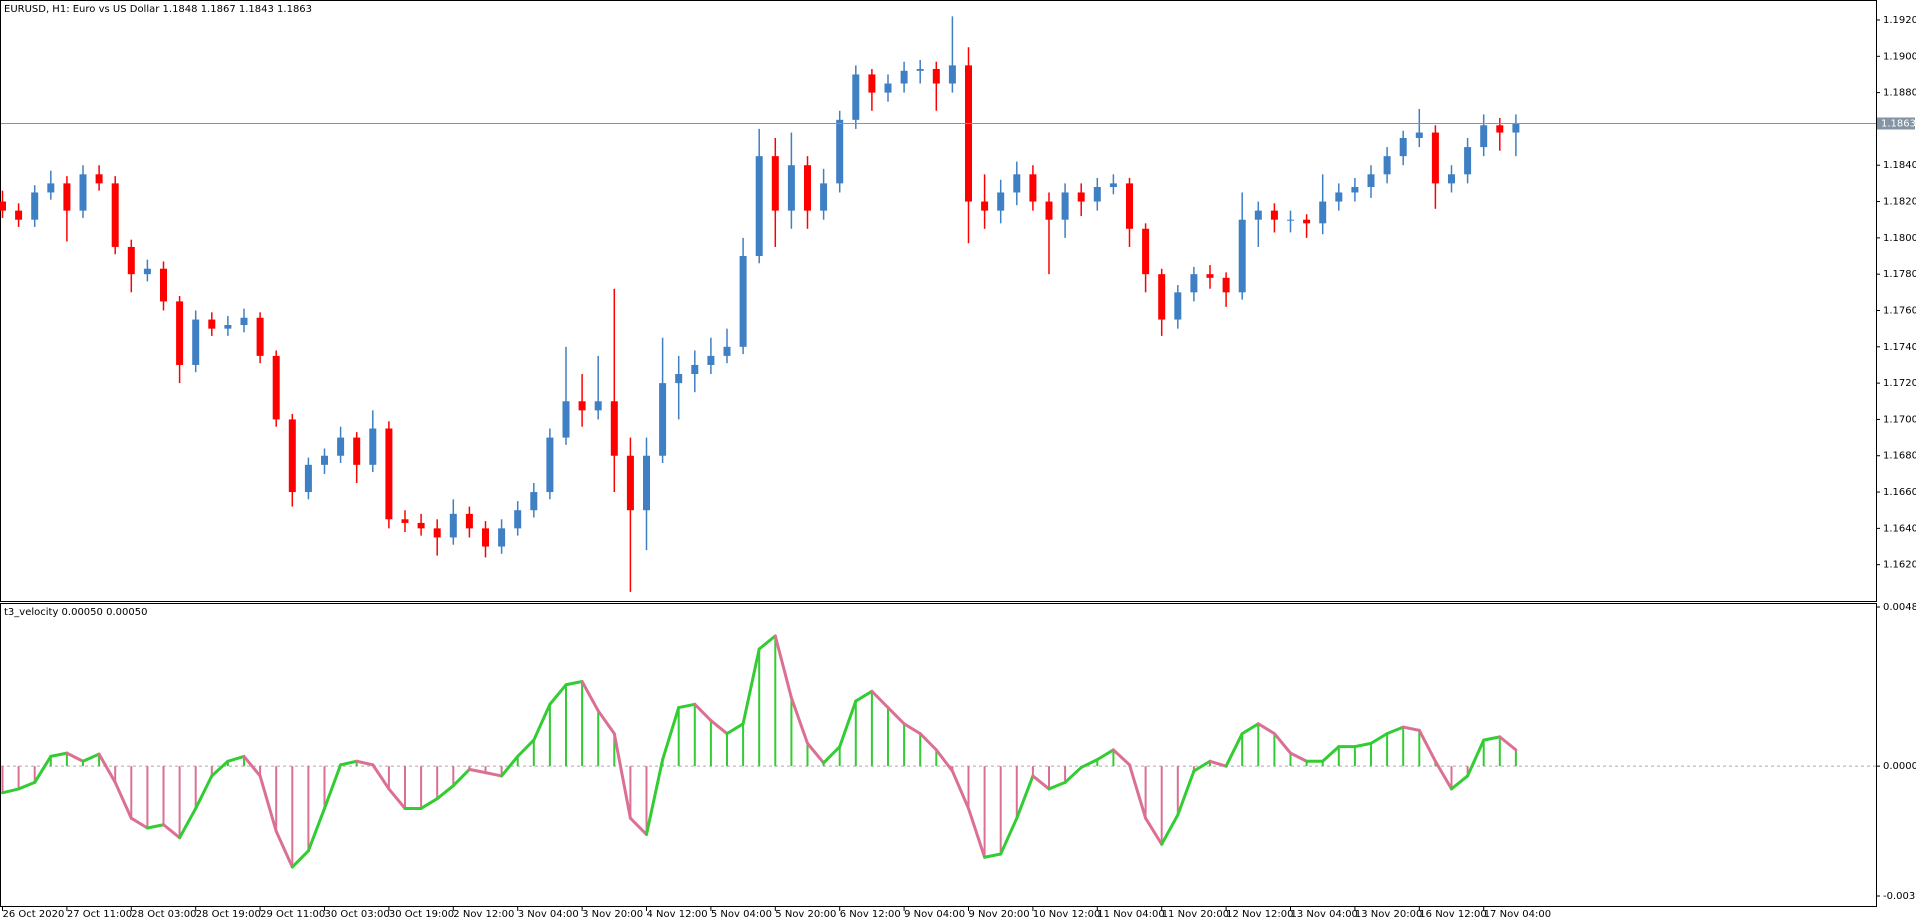  What do you see at coordinates (1899, 565) in the screenshot?
I see `y-tick-label: 1.1620` at bounding box center [1899, 565].